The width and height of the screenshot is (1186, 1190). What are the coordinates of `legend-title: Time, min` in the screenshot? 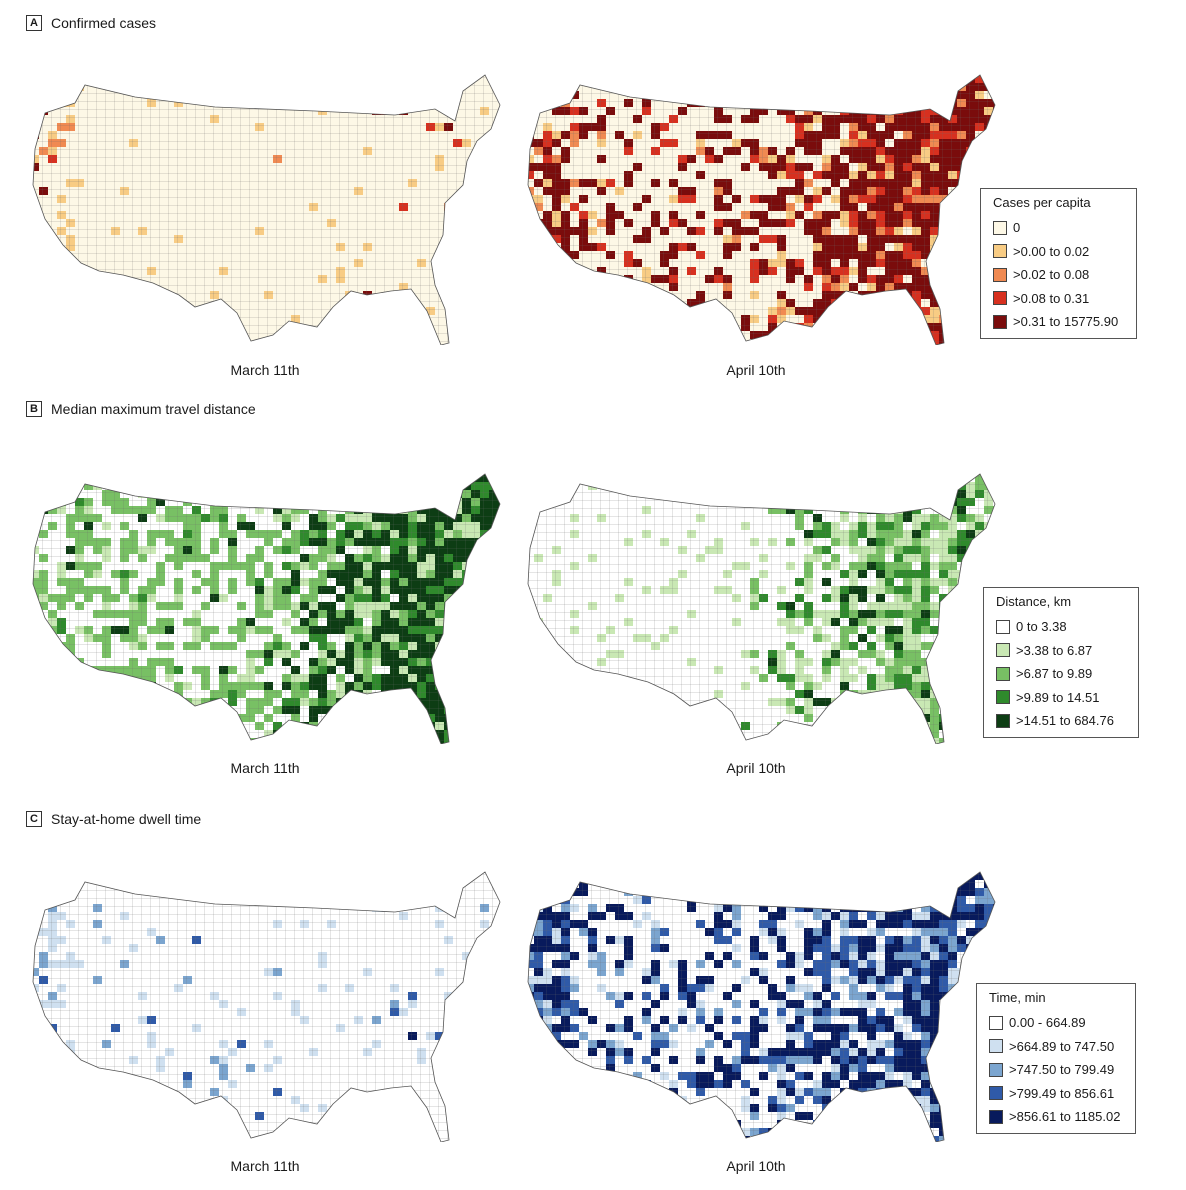 It's located at (1017, 997).